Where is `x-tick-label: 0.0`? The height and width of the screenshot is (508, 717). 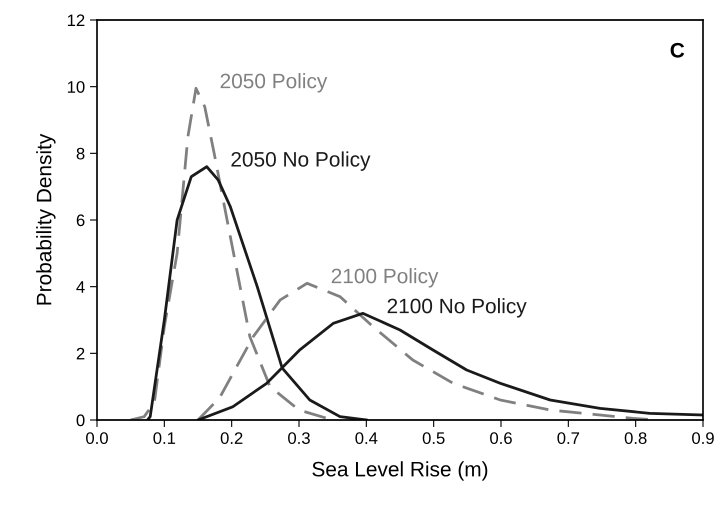
x-tick-label: 0.0 is located at coordinates (97, 438).